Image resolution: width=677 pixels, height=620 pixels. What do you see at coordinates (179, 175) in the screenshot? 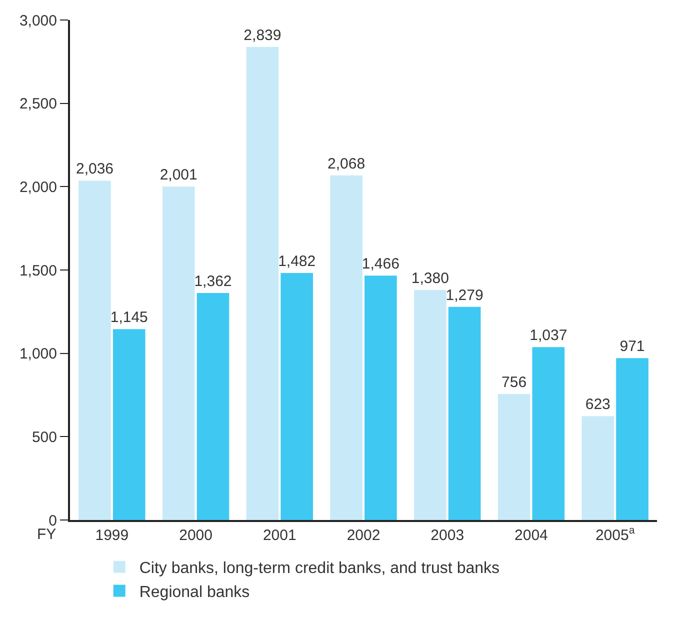
I see `data-label: 2,001` at bounding box center [179, 175].